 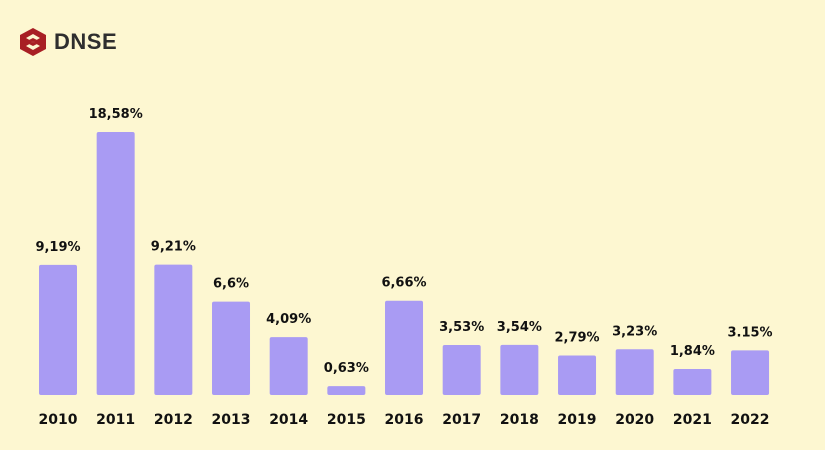 I want to click on x-tick-label-2013: 2013, so click(x=231, y=420).